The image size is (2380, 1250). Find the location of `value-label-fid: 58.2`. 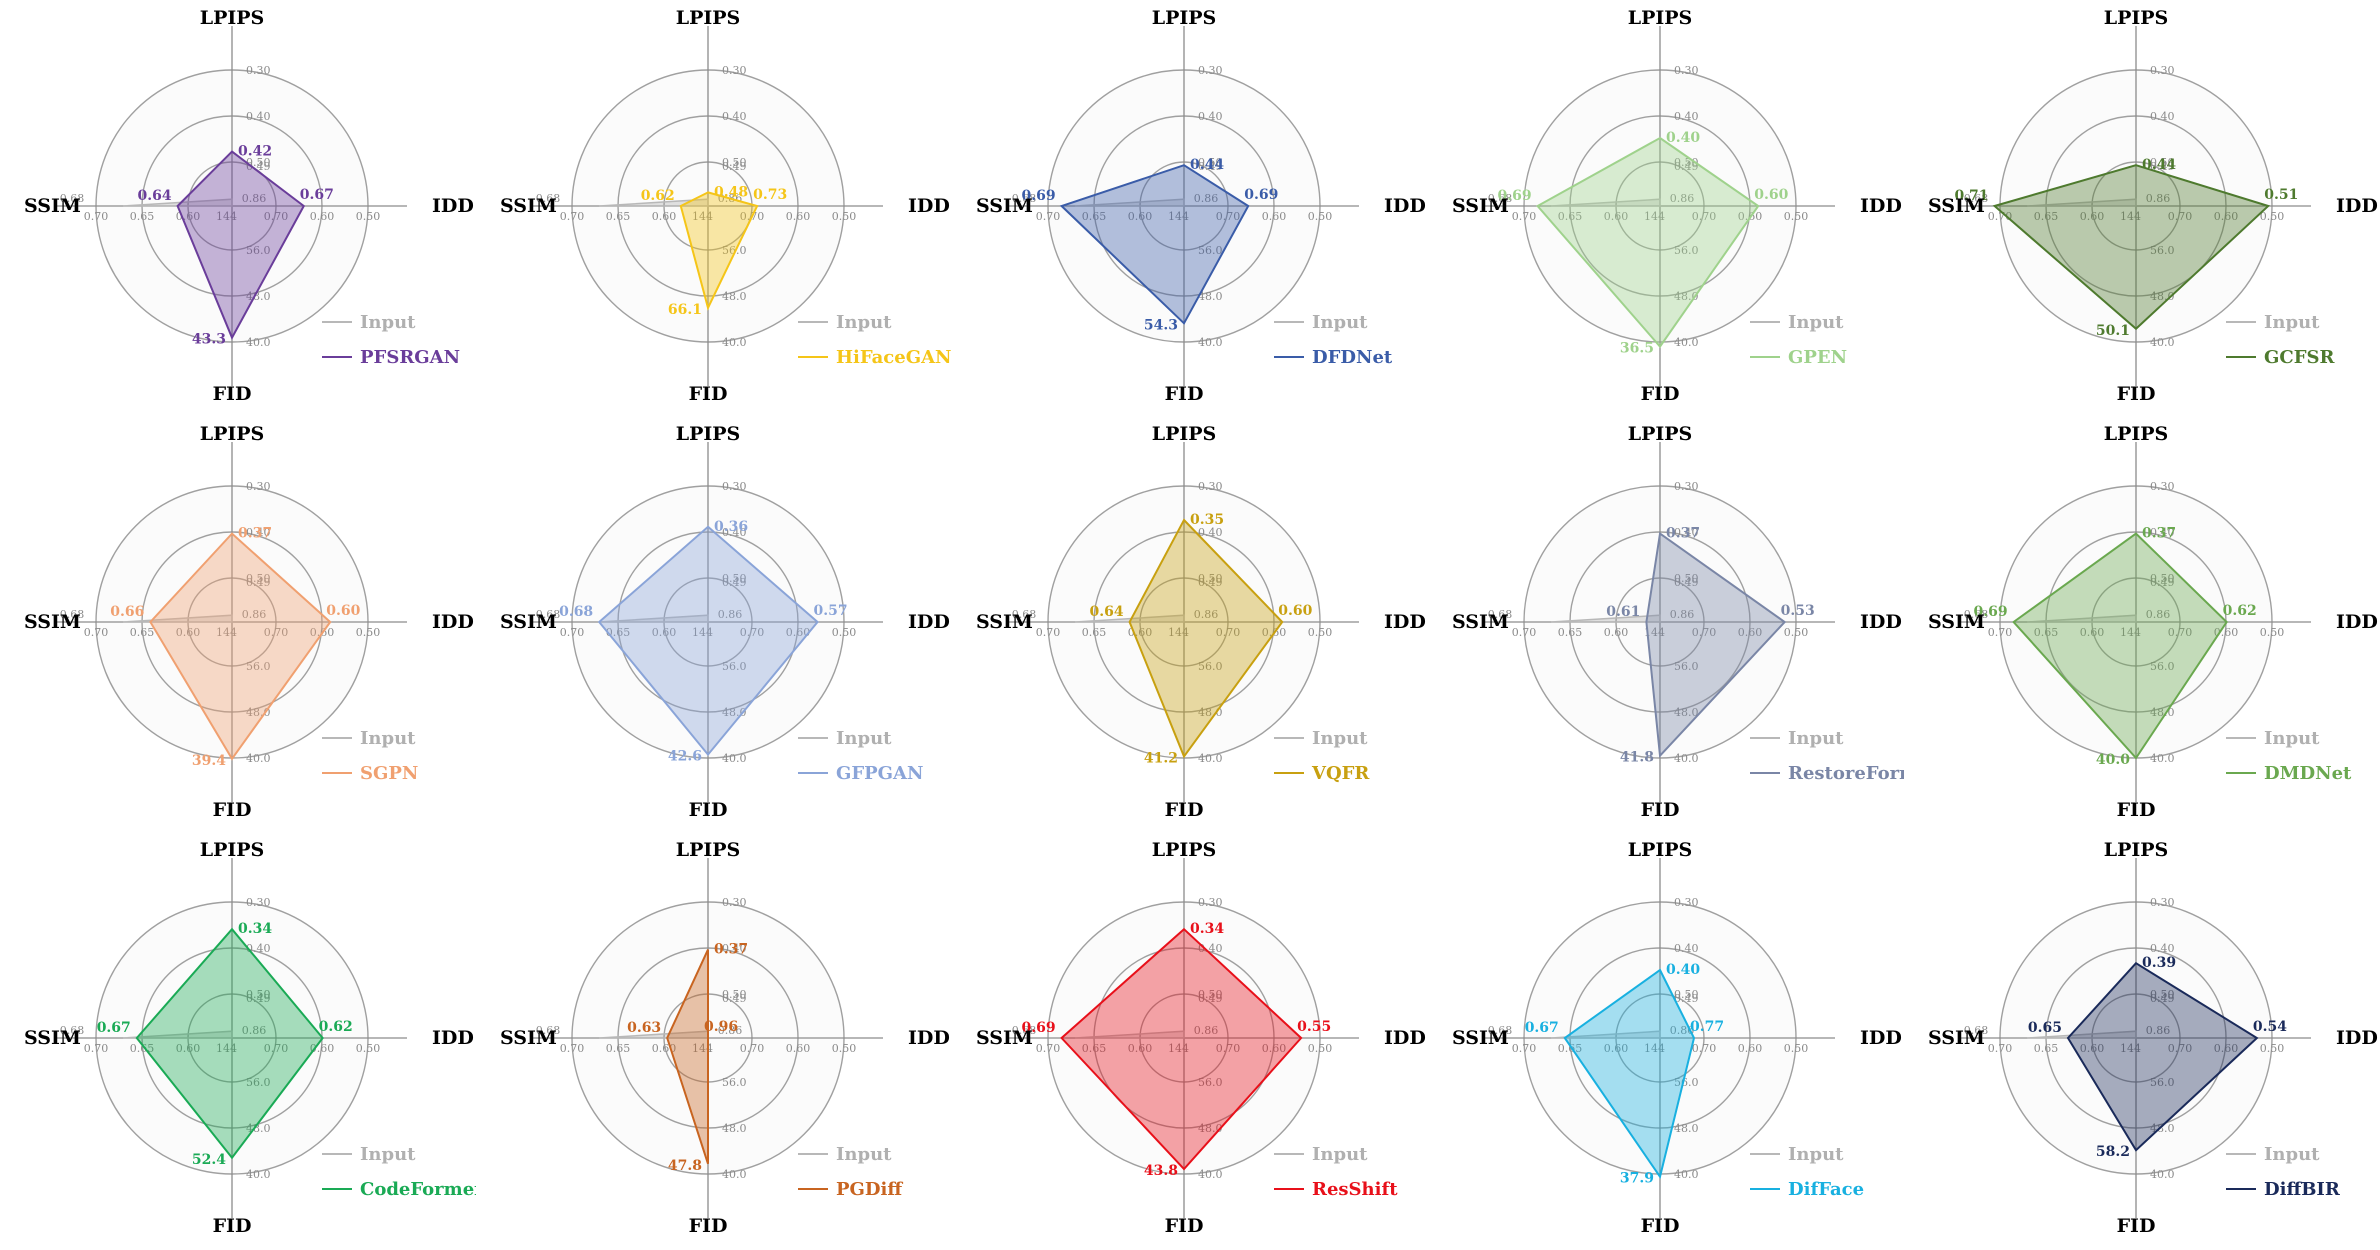

value-label-fid: 58.2 is located at coordinates (2113, 1152).